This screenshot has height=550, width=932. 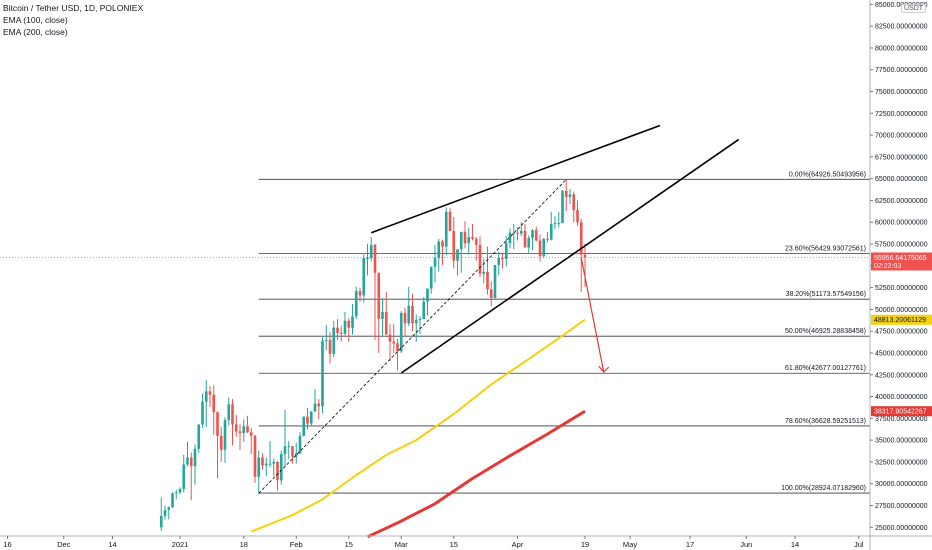 I want to click on x-tick-label: Dec, so click(x=64, y=544).